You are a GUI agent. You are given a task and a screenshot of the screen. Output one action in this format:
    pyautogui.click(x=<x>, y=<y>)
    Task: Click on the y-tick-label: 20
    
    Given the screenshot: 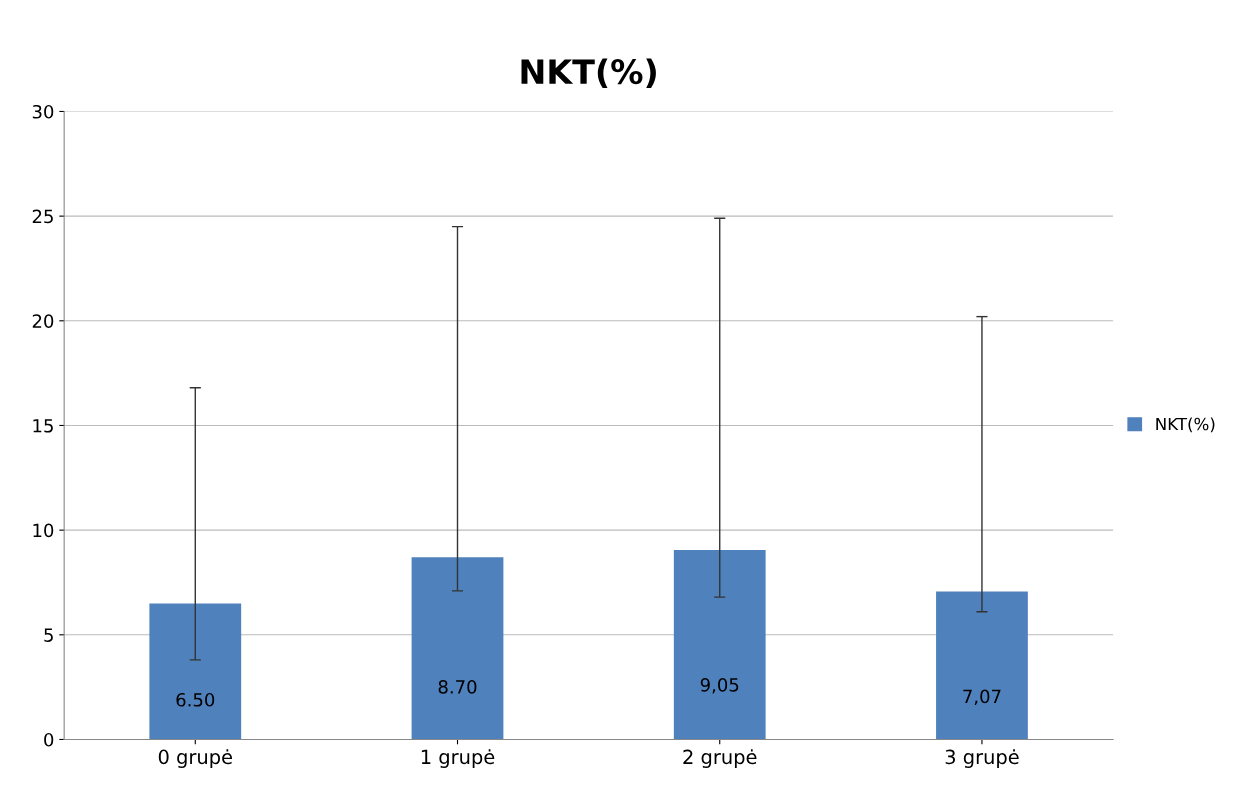 What is the action you would take?
    pyautogui.click(x=43, y=321)
    